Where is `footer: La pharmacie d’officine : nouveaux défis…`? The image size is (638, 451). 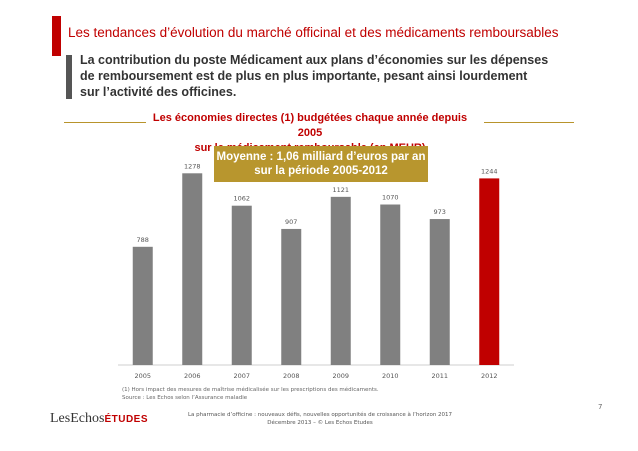 footer: La pharmacie d’officine : nouveaux défis… is located at coordinates (320, 419).